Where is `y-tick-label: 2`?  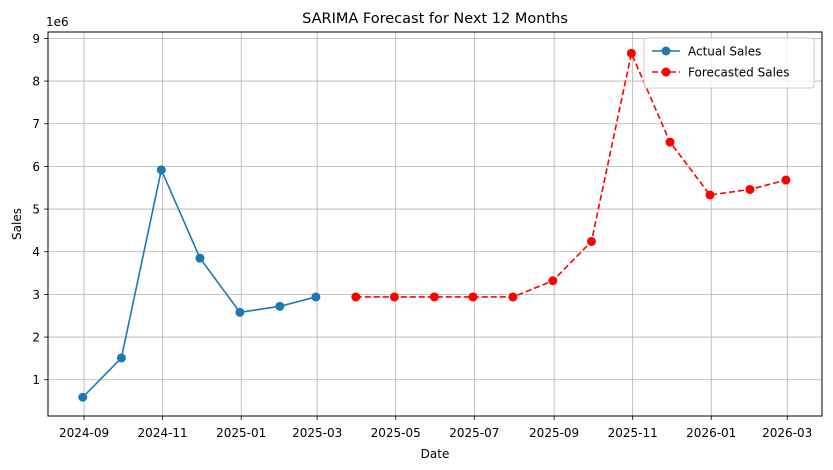
y-tick-label: 2 is located at coordinates (36, 338).